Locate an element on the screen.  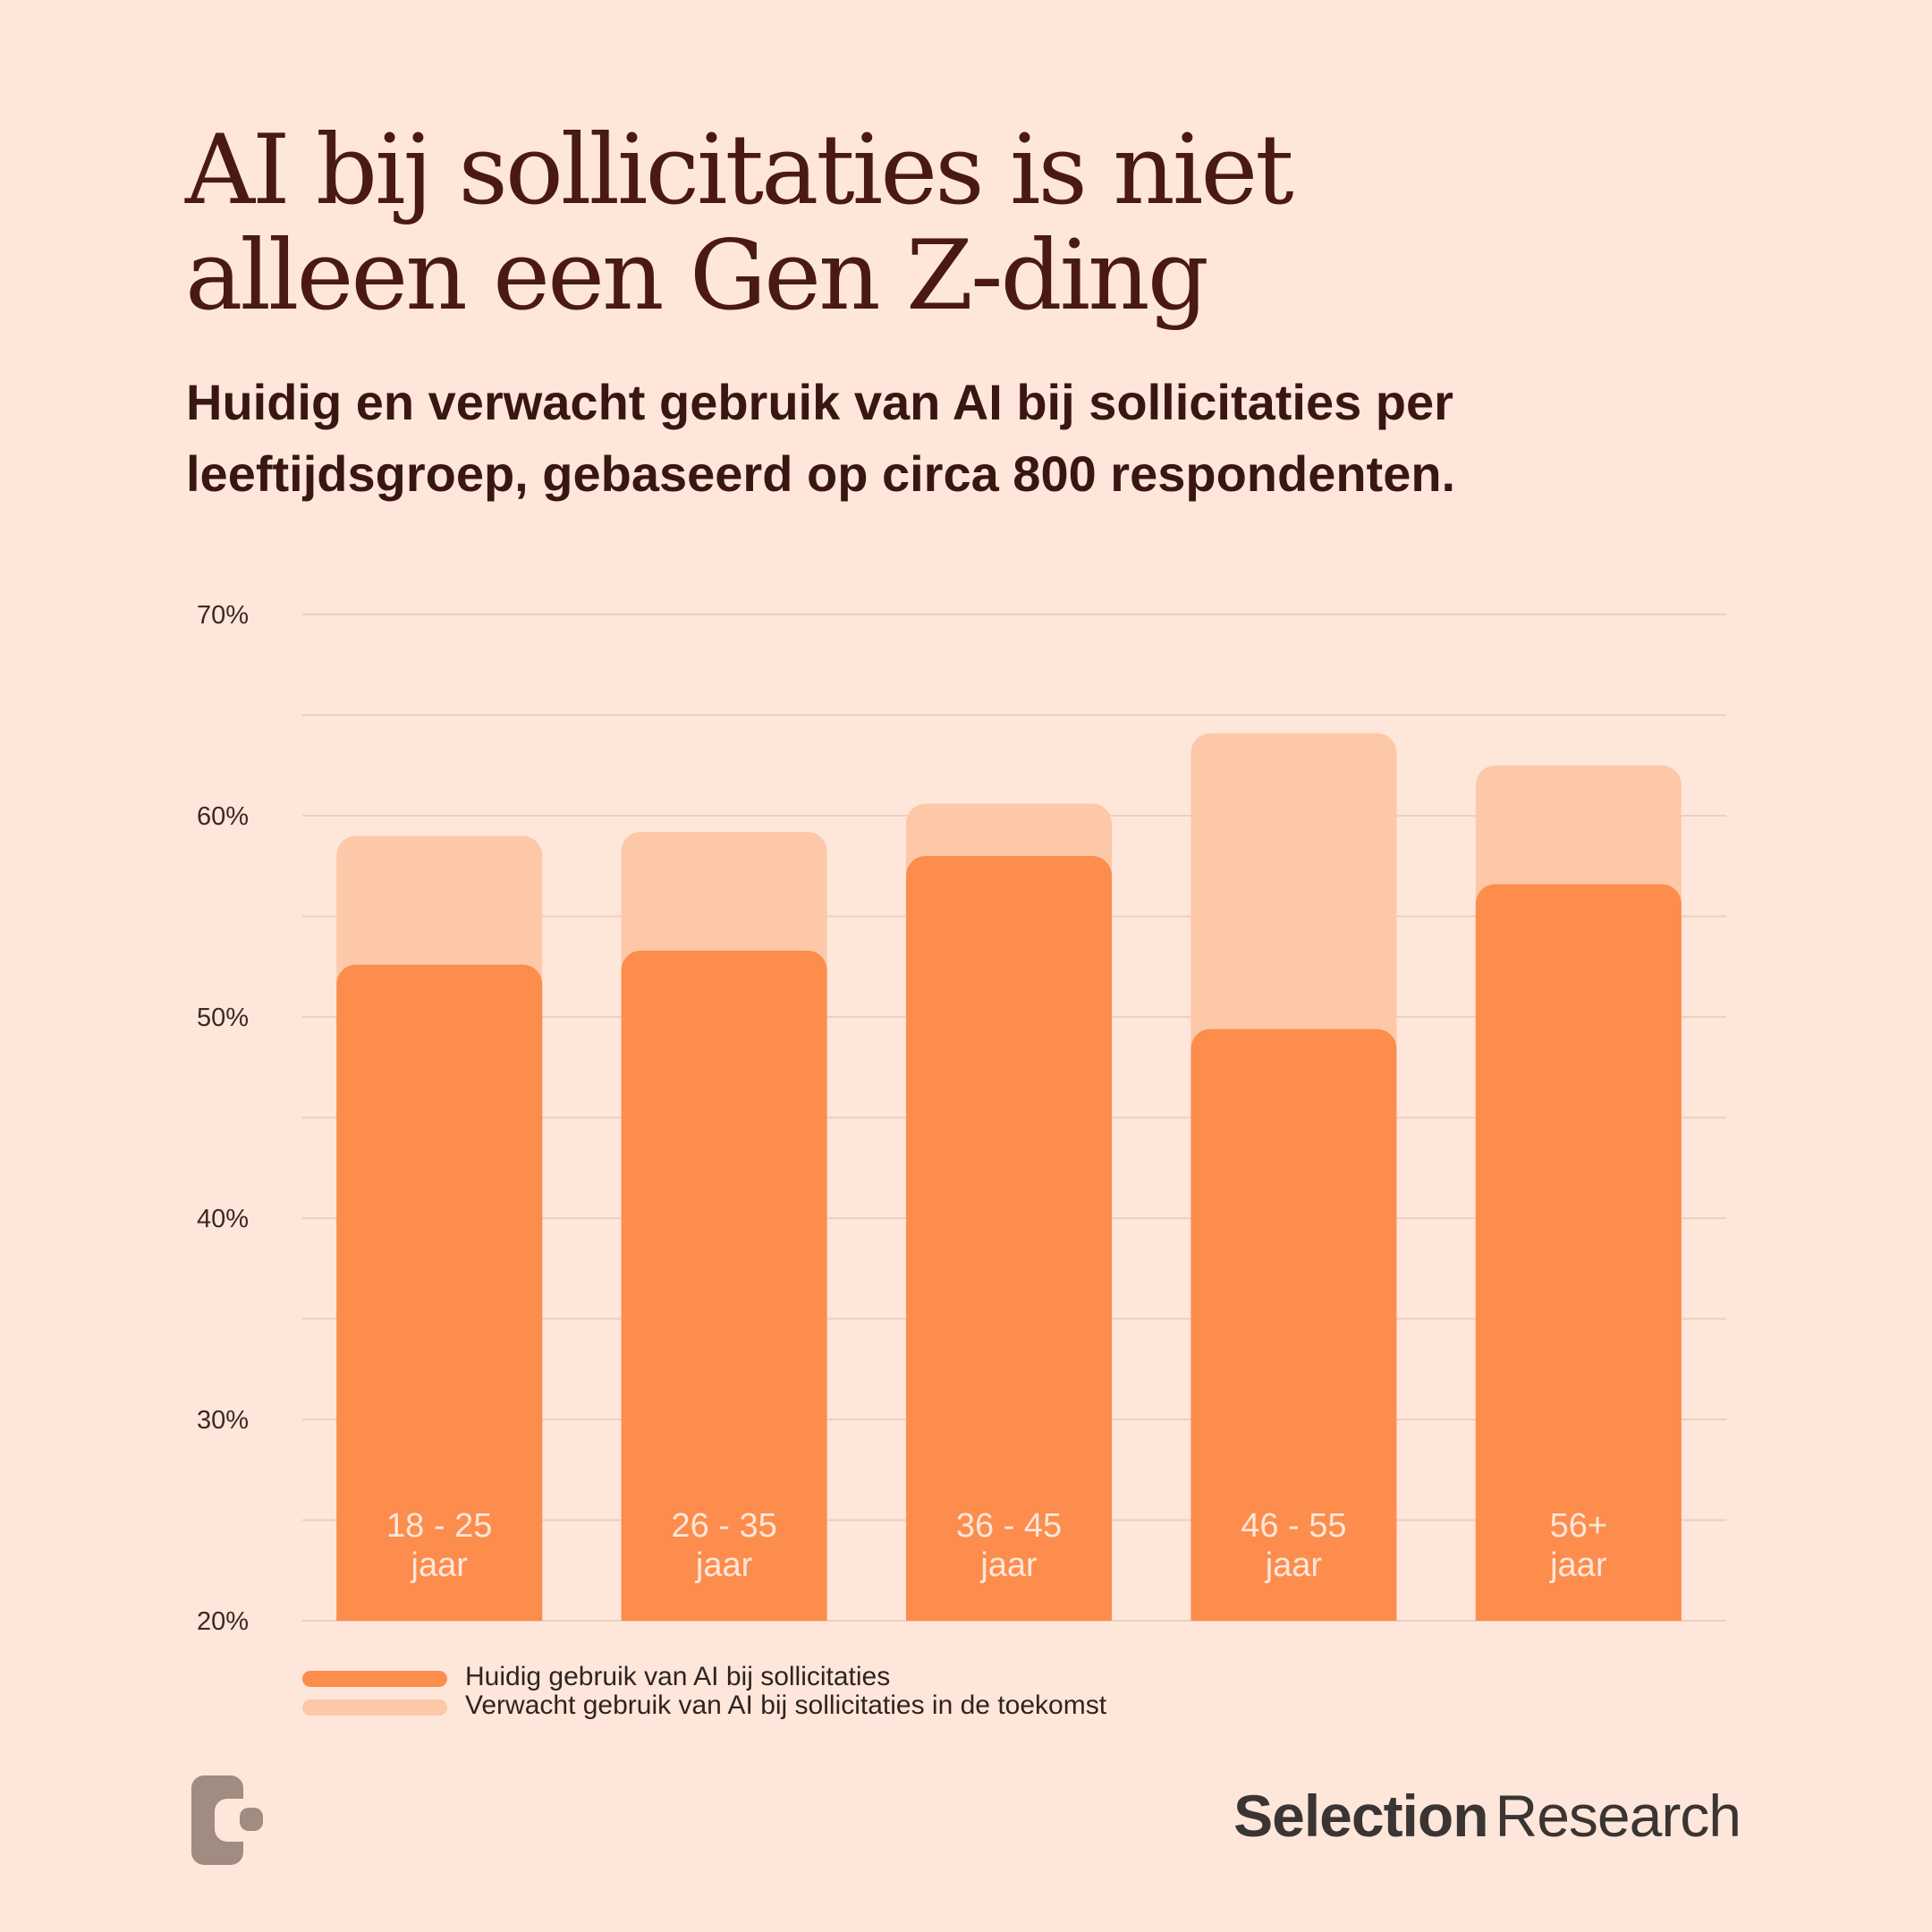
category-label: 18 - 25 is located at coordinates (439, 1526).